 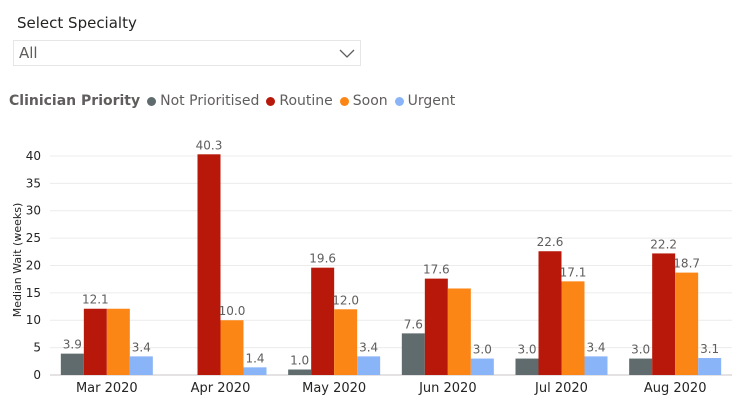 I want to click on data-label: 17.1, so click(x=573, y=272).